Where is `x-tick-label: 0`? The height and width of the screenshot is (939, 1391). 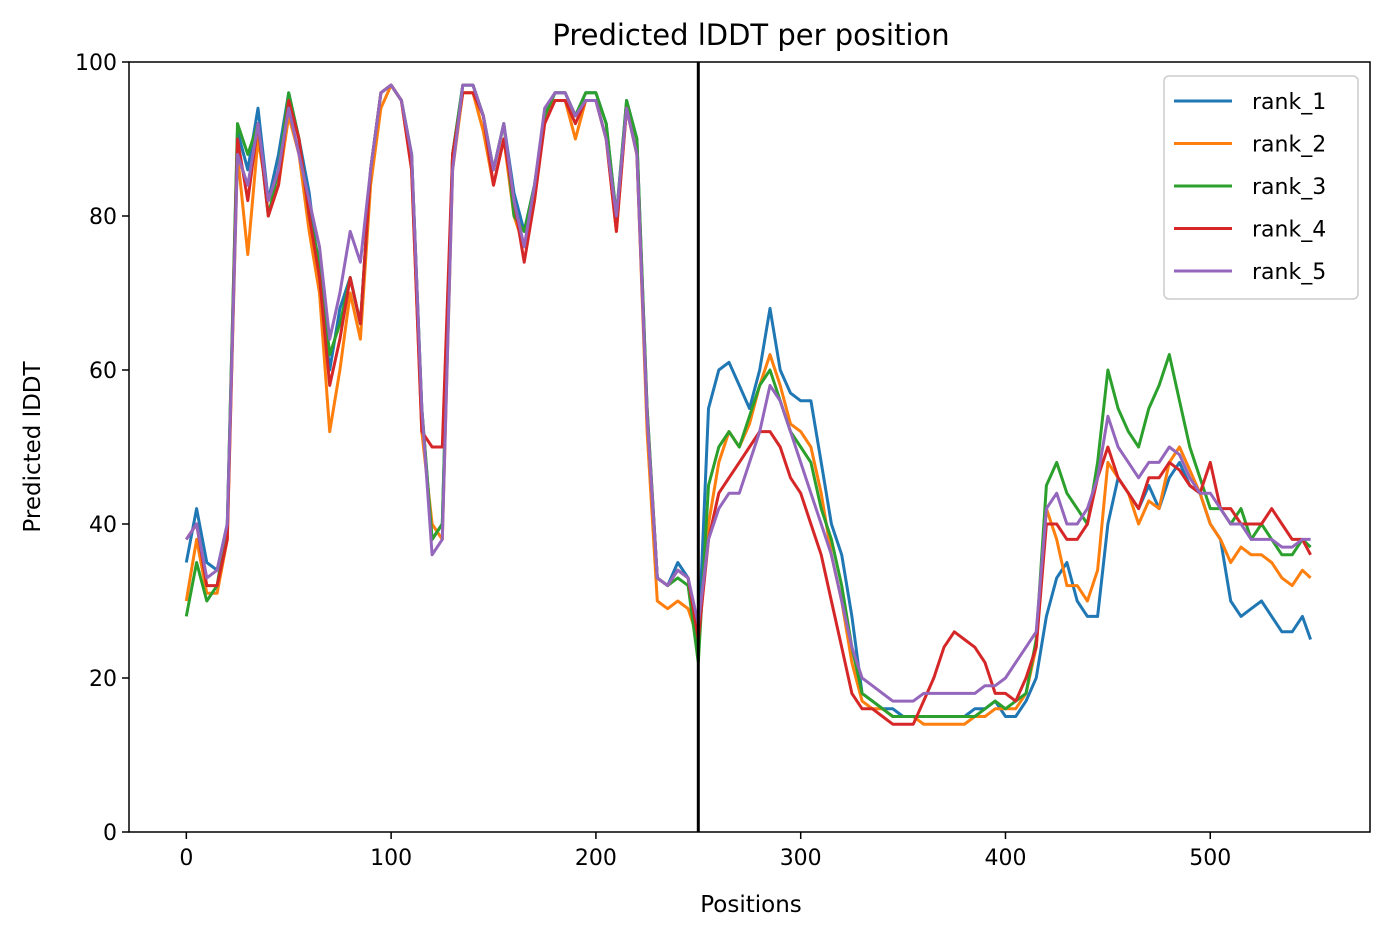 x-tick-label: 0 is located at coordinates (186, 858).